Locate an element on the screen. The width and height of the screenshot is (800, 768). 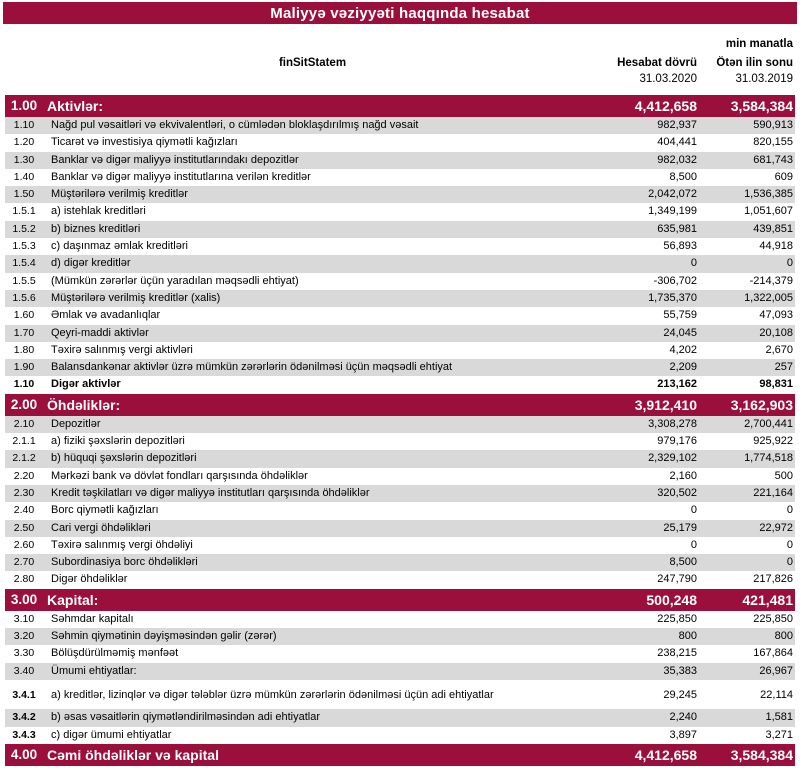
row-label: Kapital: is located at coordinates (73, 599).